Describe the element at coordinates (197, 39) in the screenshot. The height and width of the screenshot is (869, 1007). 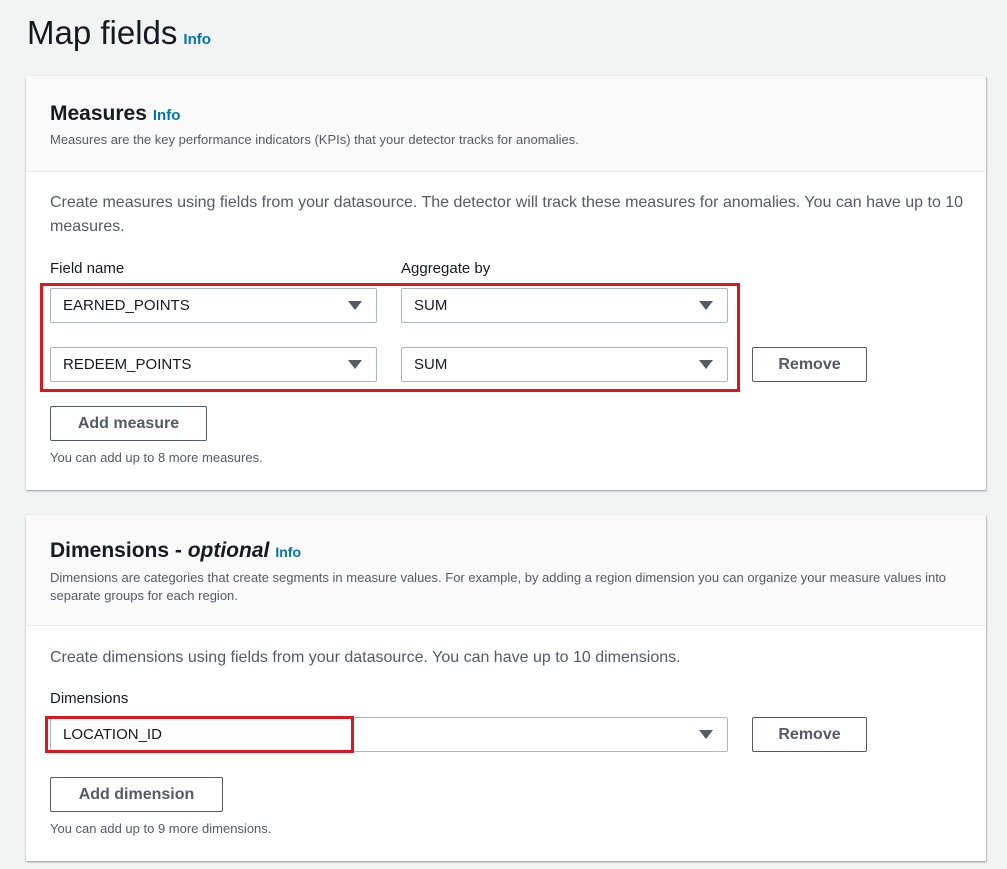
I see `info-link: Info` at that location.